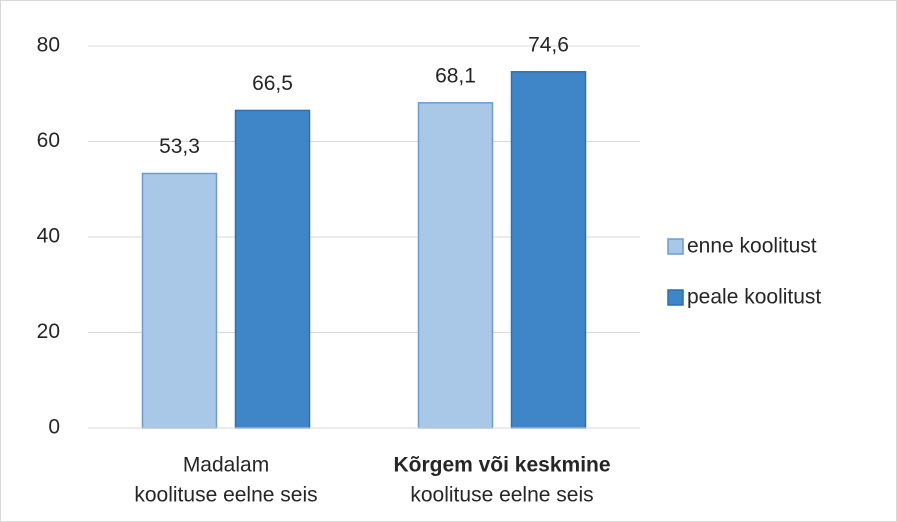 This screenshot has height=522, width=897. I want to click on value-label: 74,6, so click(548, 44).